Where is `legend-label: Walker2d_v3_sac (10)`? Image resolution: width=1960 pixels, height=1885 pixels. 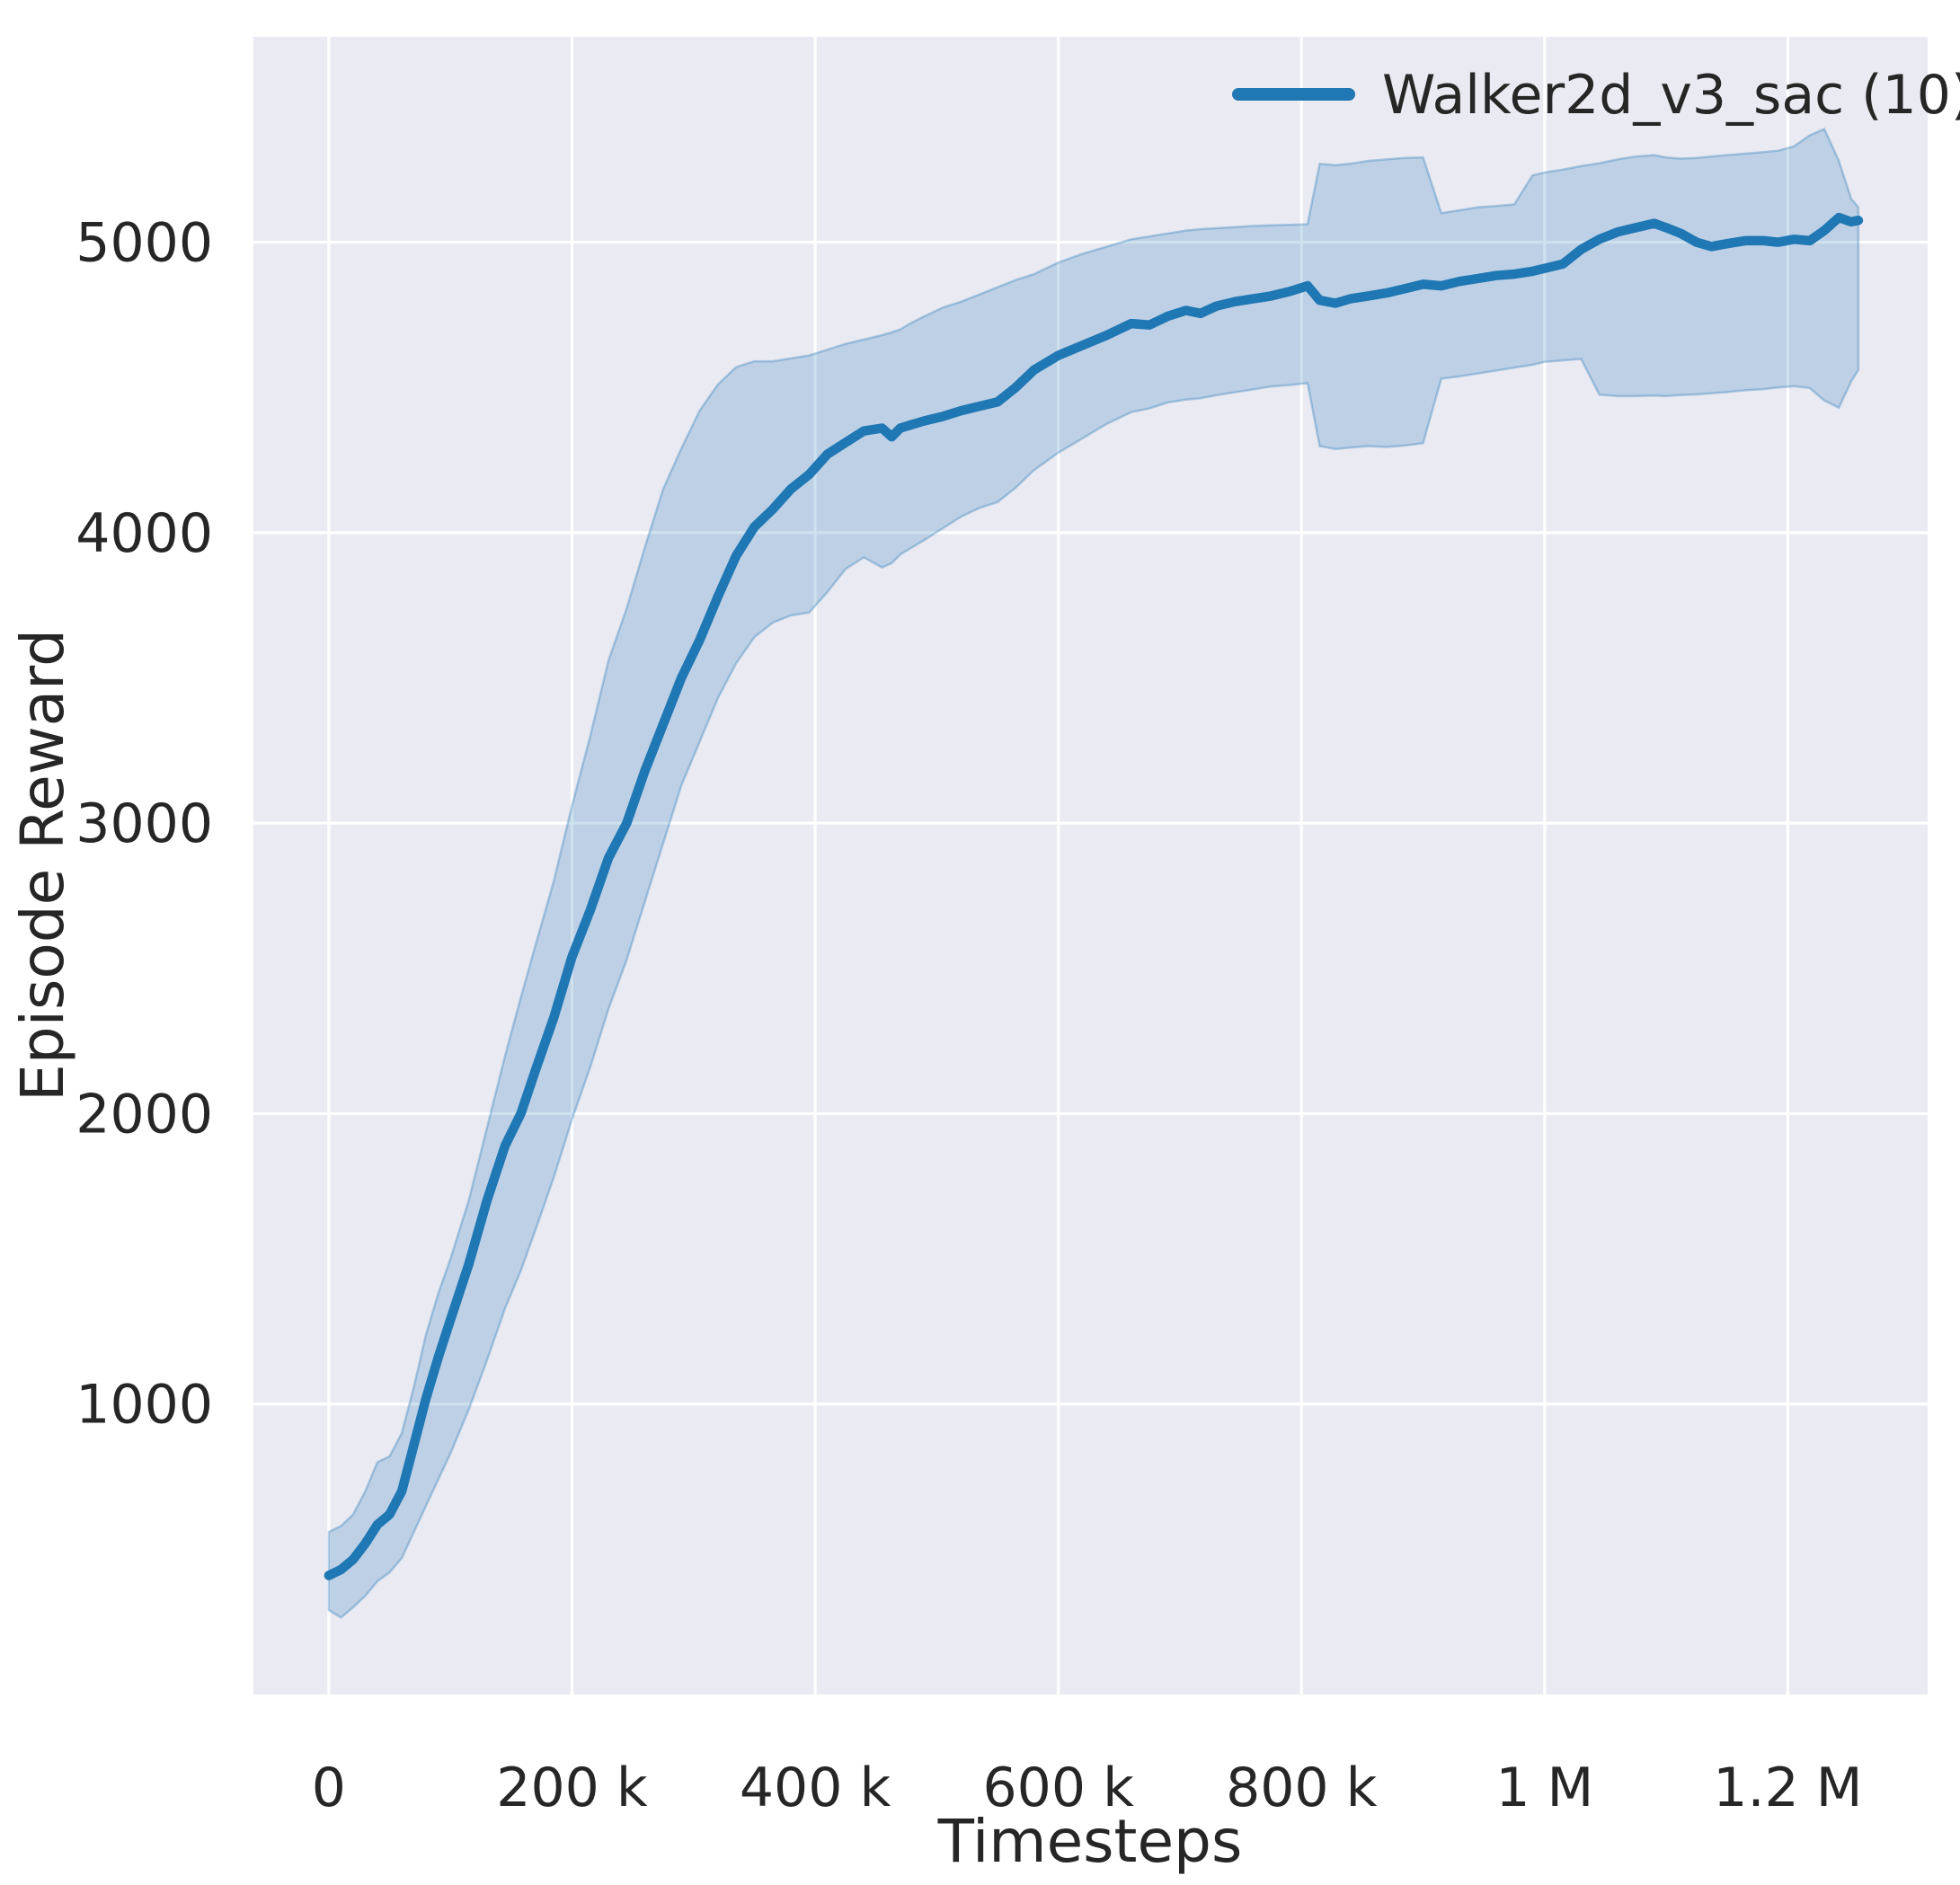
legend-label: Walker2d_v3_sac (10) is located at coordinates (1671, 95).